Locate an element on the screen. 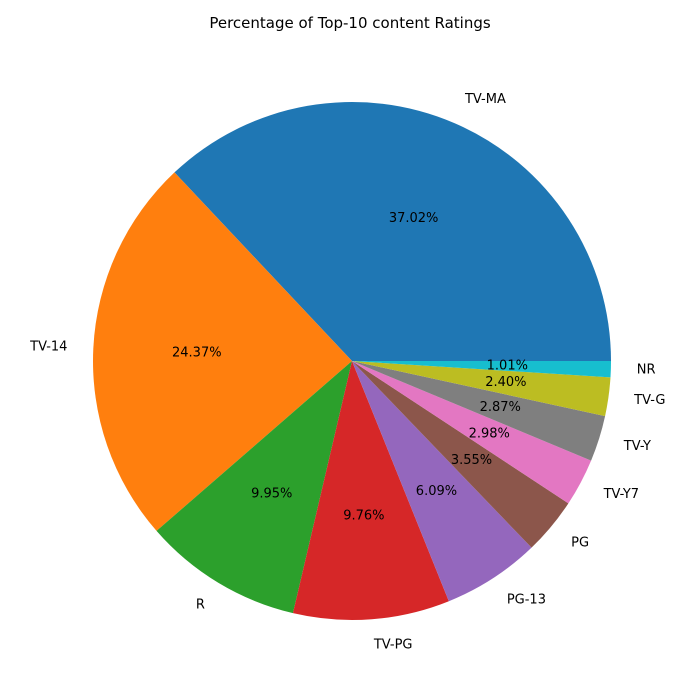 The width and height of the screenshot is (700, 700). pie-value-label-tv-y: 2.87% is located at coordinates (500, 407).